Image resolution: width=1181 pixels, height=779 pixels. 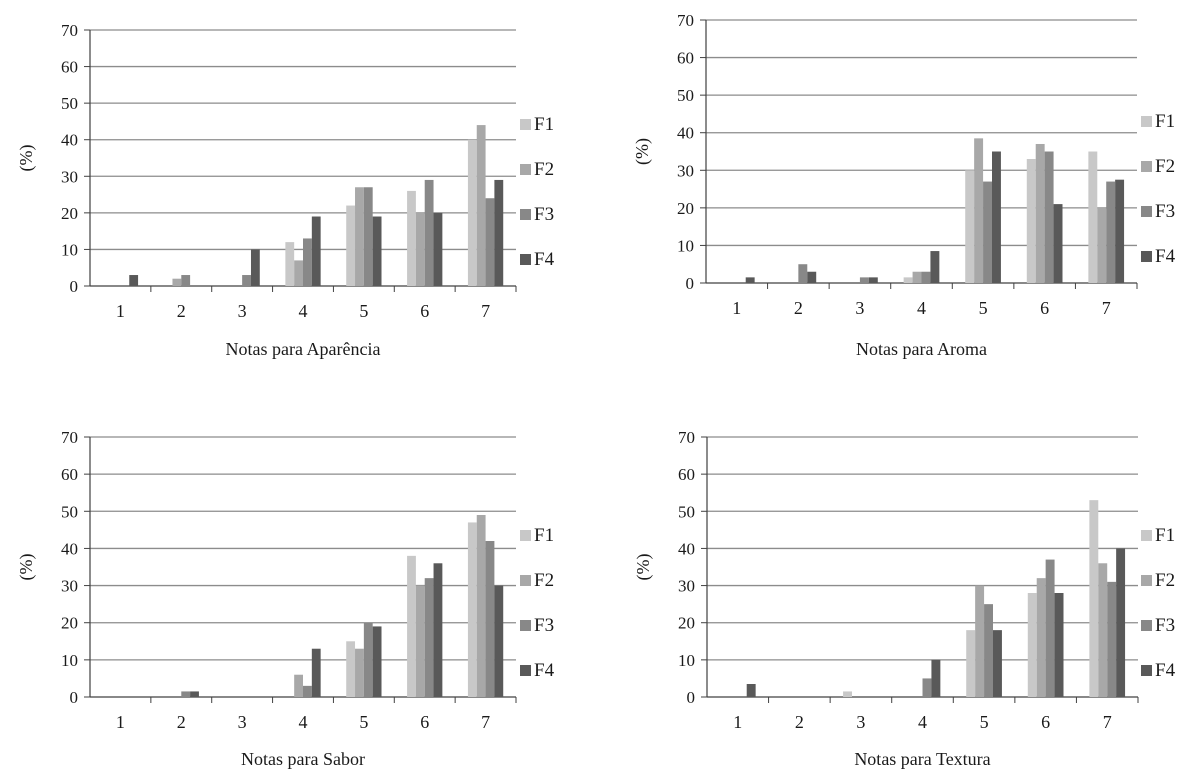 I want to click on x-axis-label: Notas para Sabor, so click(x=303, y=759).